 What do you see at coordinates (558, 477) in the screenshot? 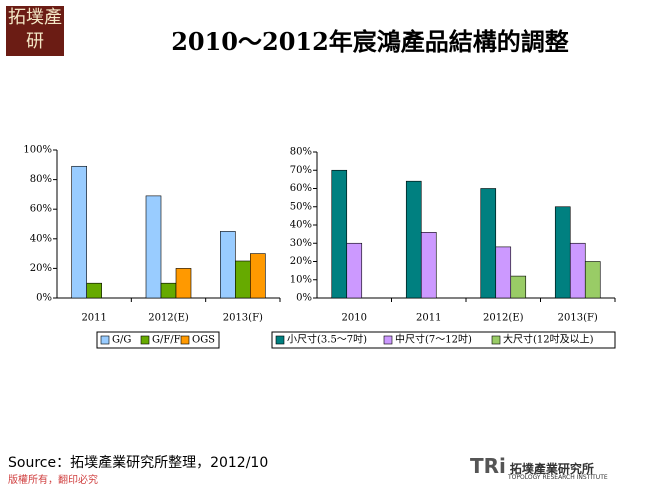
I see `brand-english: TOPOLOGY RESEARCH INSTITUTE` at bounding box center [558, 477].